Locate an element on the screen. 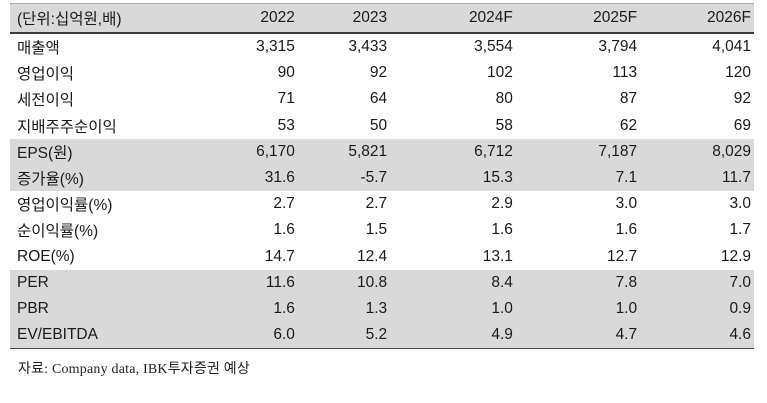 The height and width of the screenshot is (403, 767). cell-value: 102 is located at coordinates (500, 73).